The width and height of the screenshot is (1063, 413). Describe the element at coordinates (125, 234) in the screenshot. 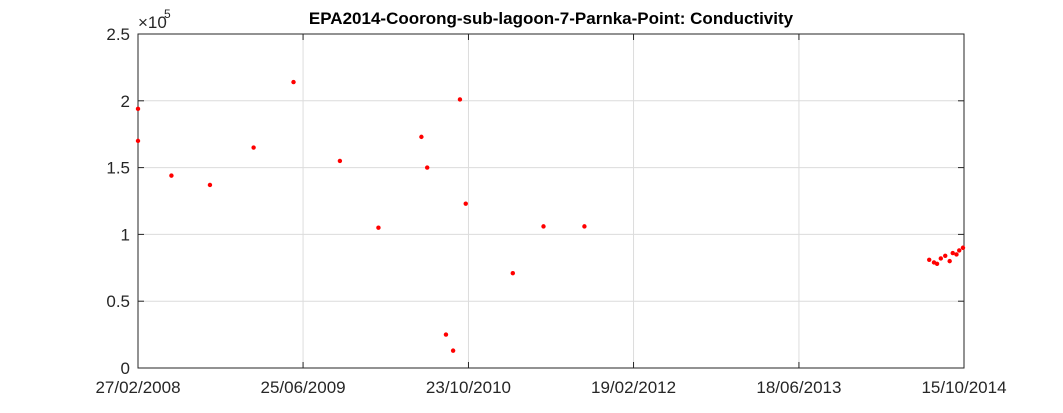

I see `y-tick-label: 1` at that location.